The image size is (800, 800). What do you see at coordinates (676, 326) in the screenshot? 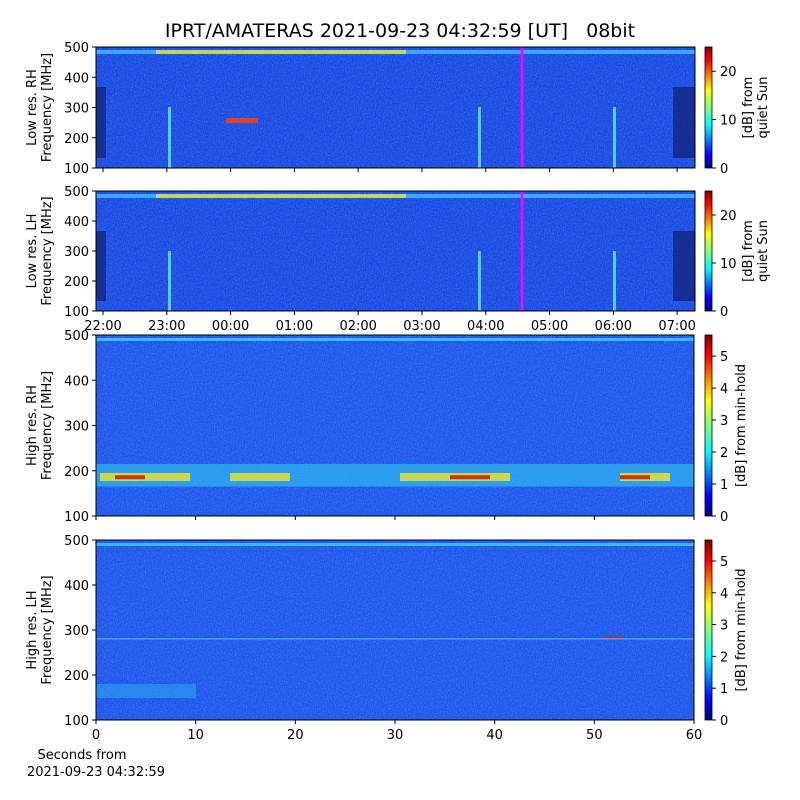
I see `x-tick-label: 07:00` at bounding box center [676, 326].